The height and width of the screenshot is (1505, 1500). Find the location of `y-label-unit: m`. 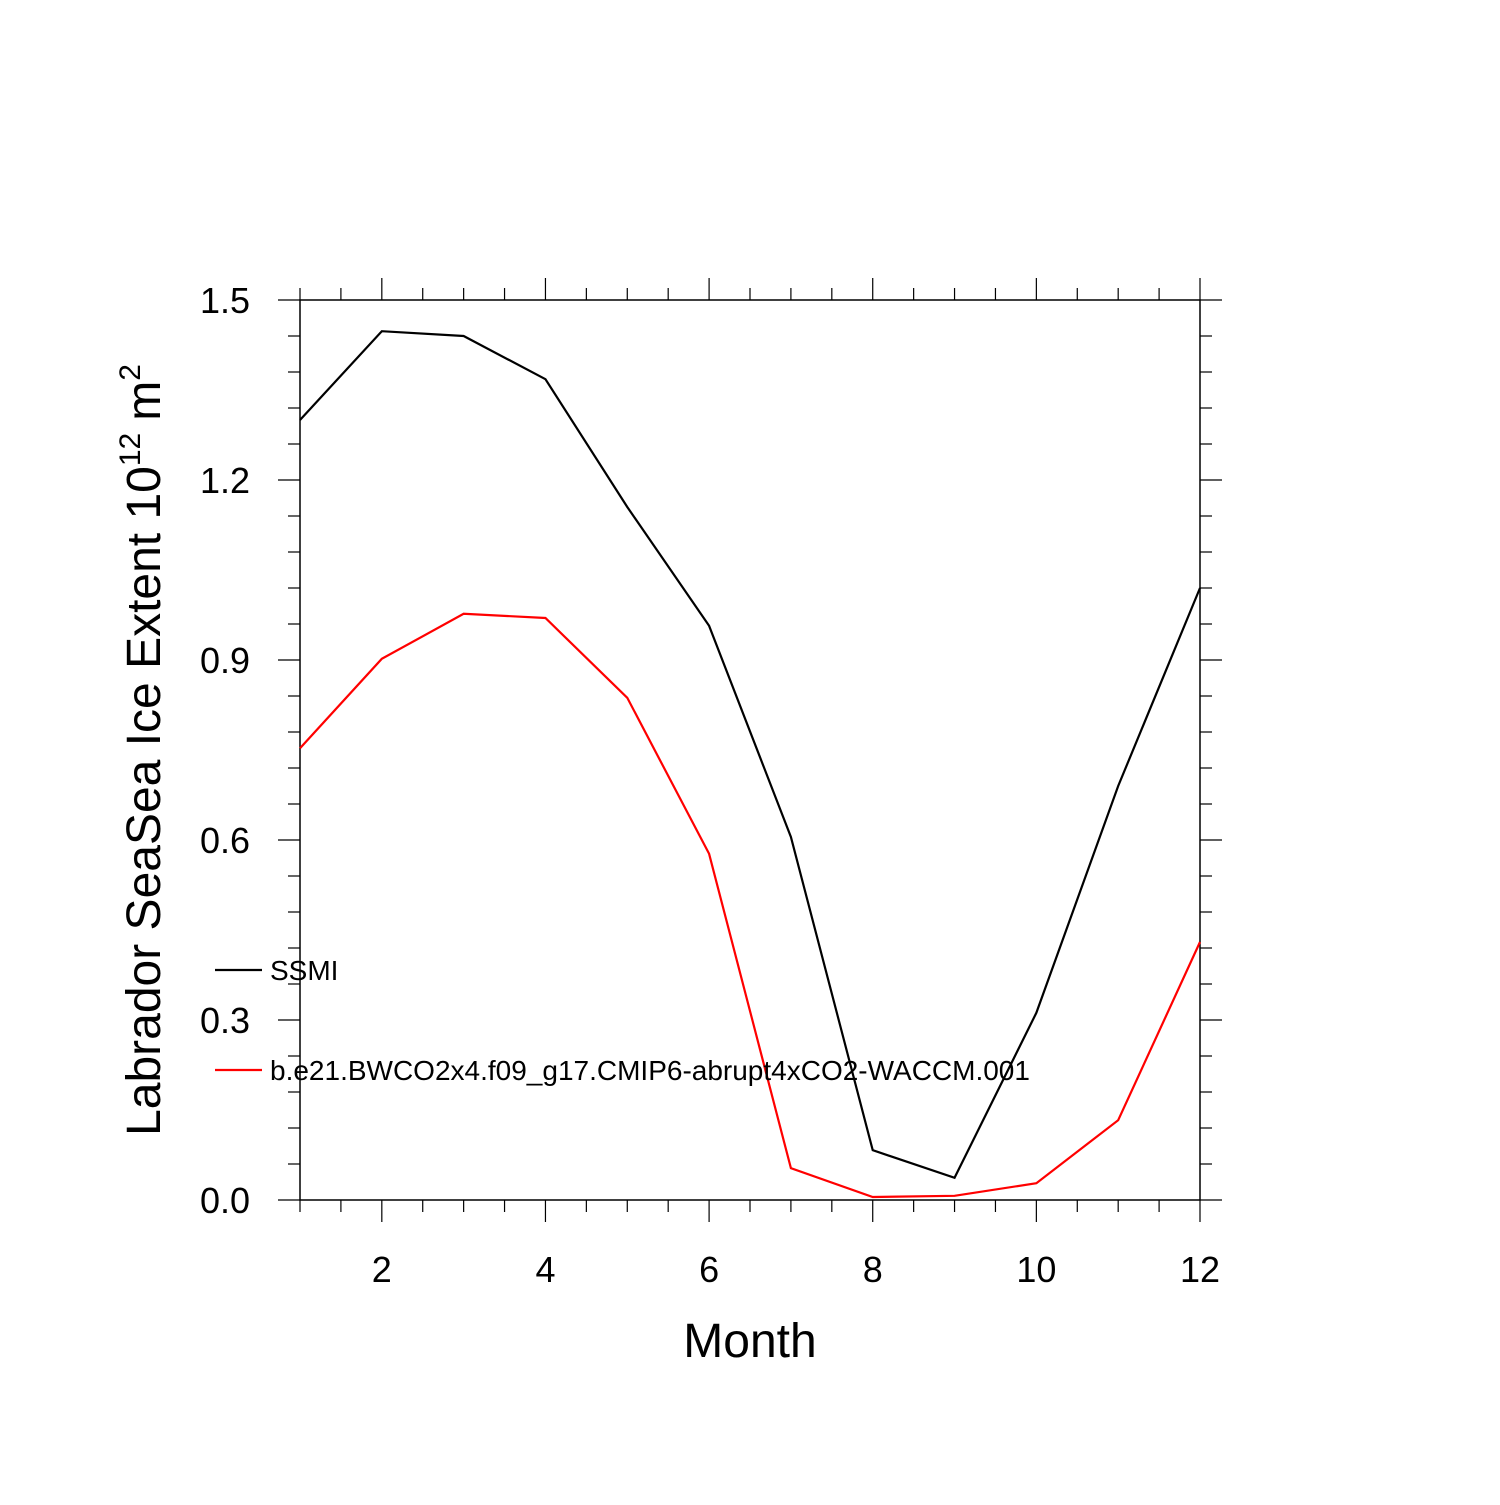

y-label-unit: m is located at coordinates (144, 401).